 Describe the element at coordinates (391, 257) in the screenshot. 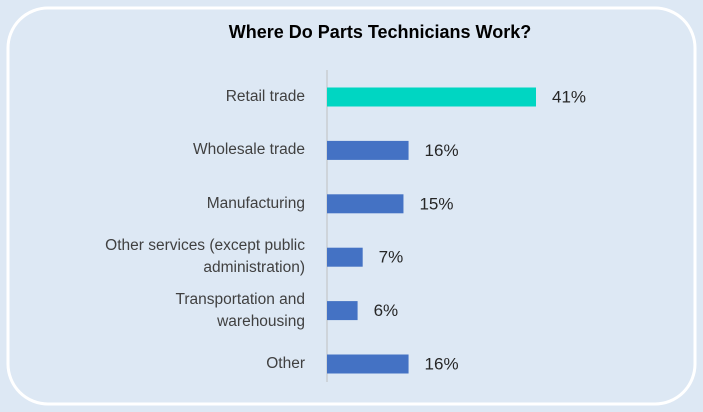

I see `data-label: 7%` at that location.